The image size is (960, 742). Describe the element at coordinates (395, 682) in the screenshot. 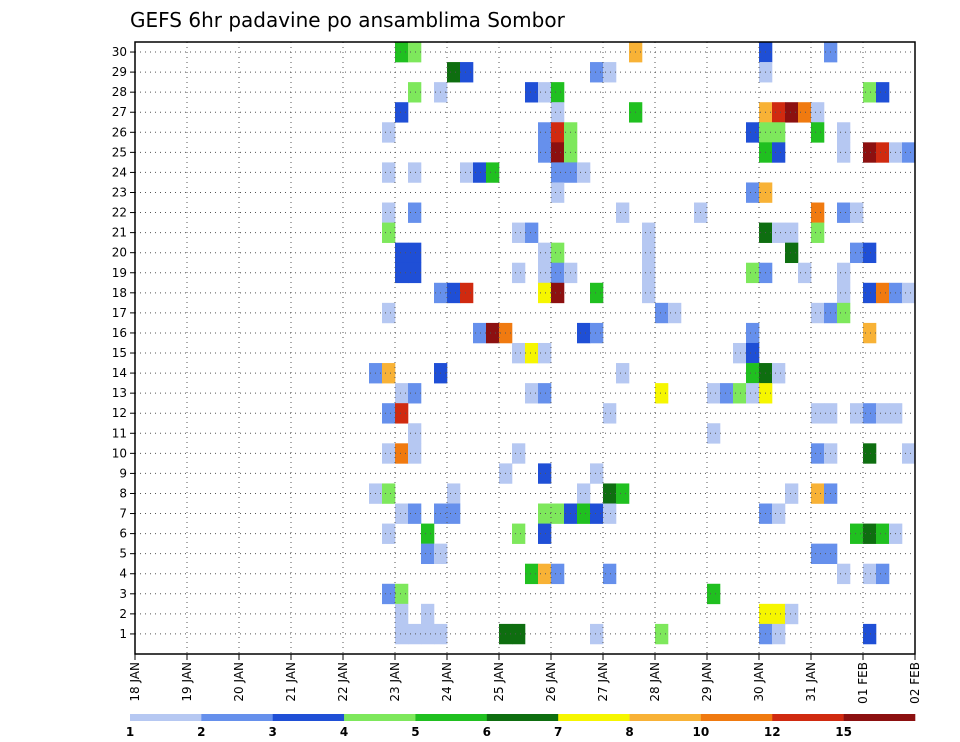

I see `x-tick-label: 23 JAN` at that location.